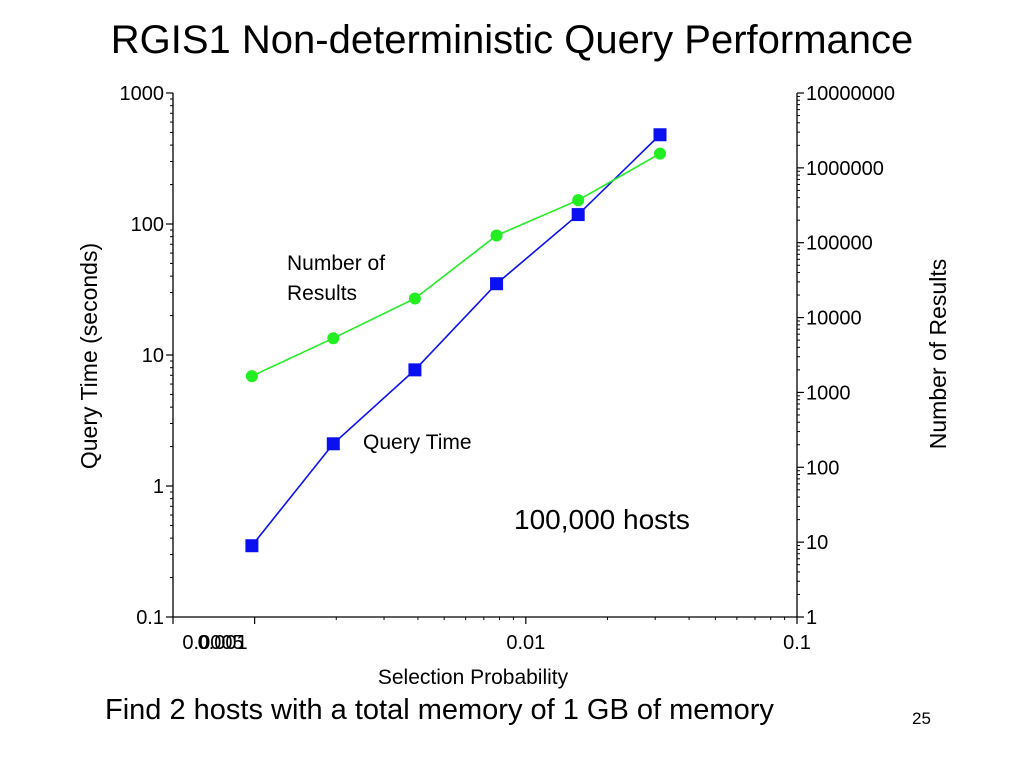  I want to click on results-series-label-line1: Number of, so click(336, 263).